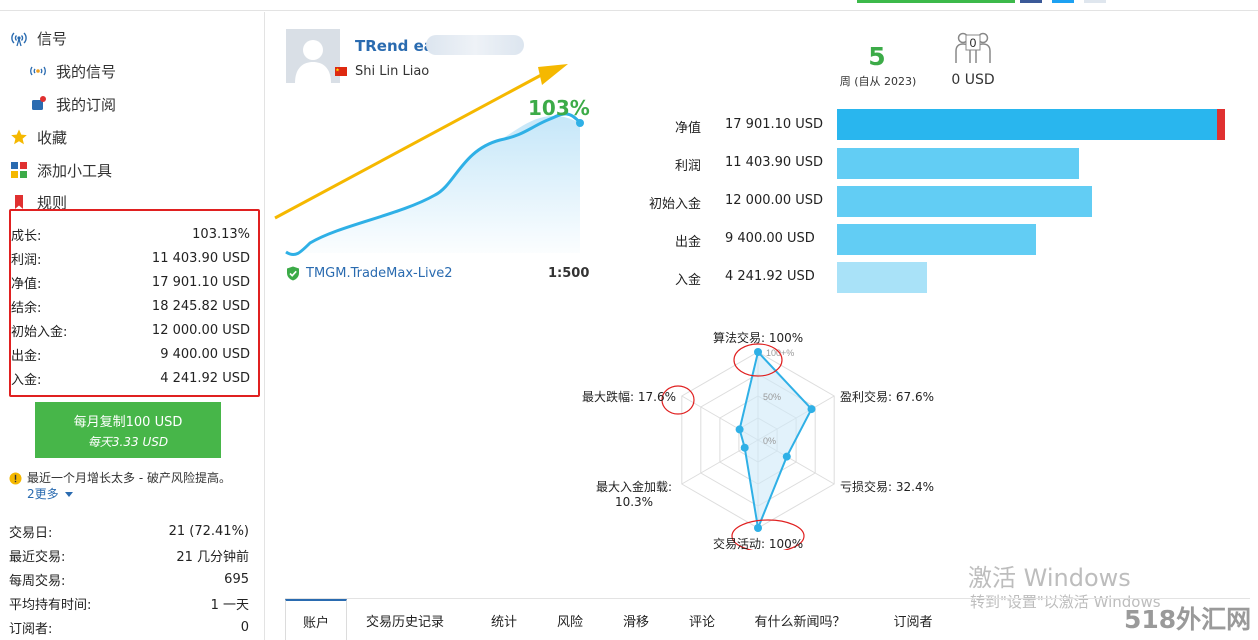 The height and width of the screenshot is (640, 1258). Describe the element at coordinates (1221, 124) in the screenshot. I see `bar-equity-drawdown` at that location.